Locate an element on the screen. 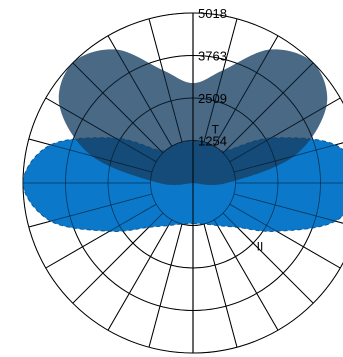 The width and height of the screenshot is (343, 357). radial-tick-label: 2509 is located at coordinates (212, 98).